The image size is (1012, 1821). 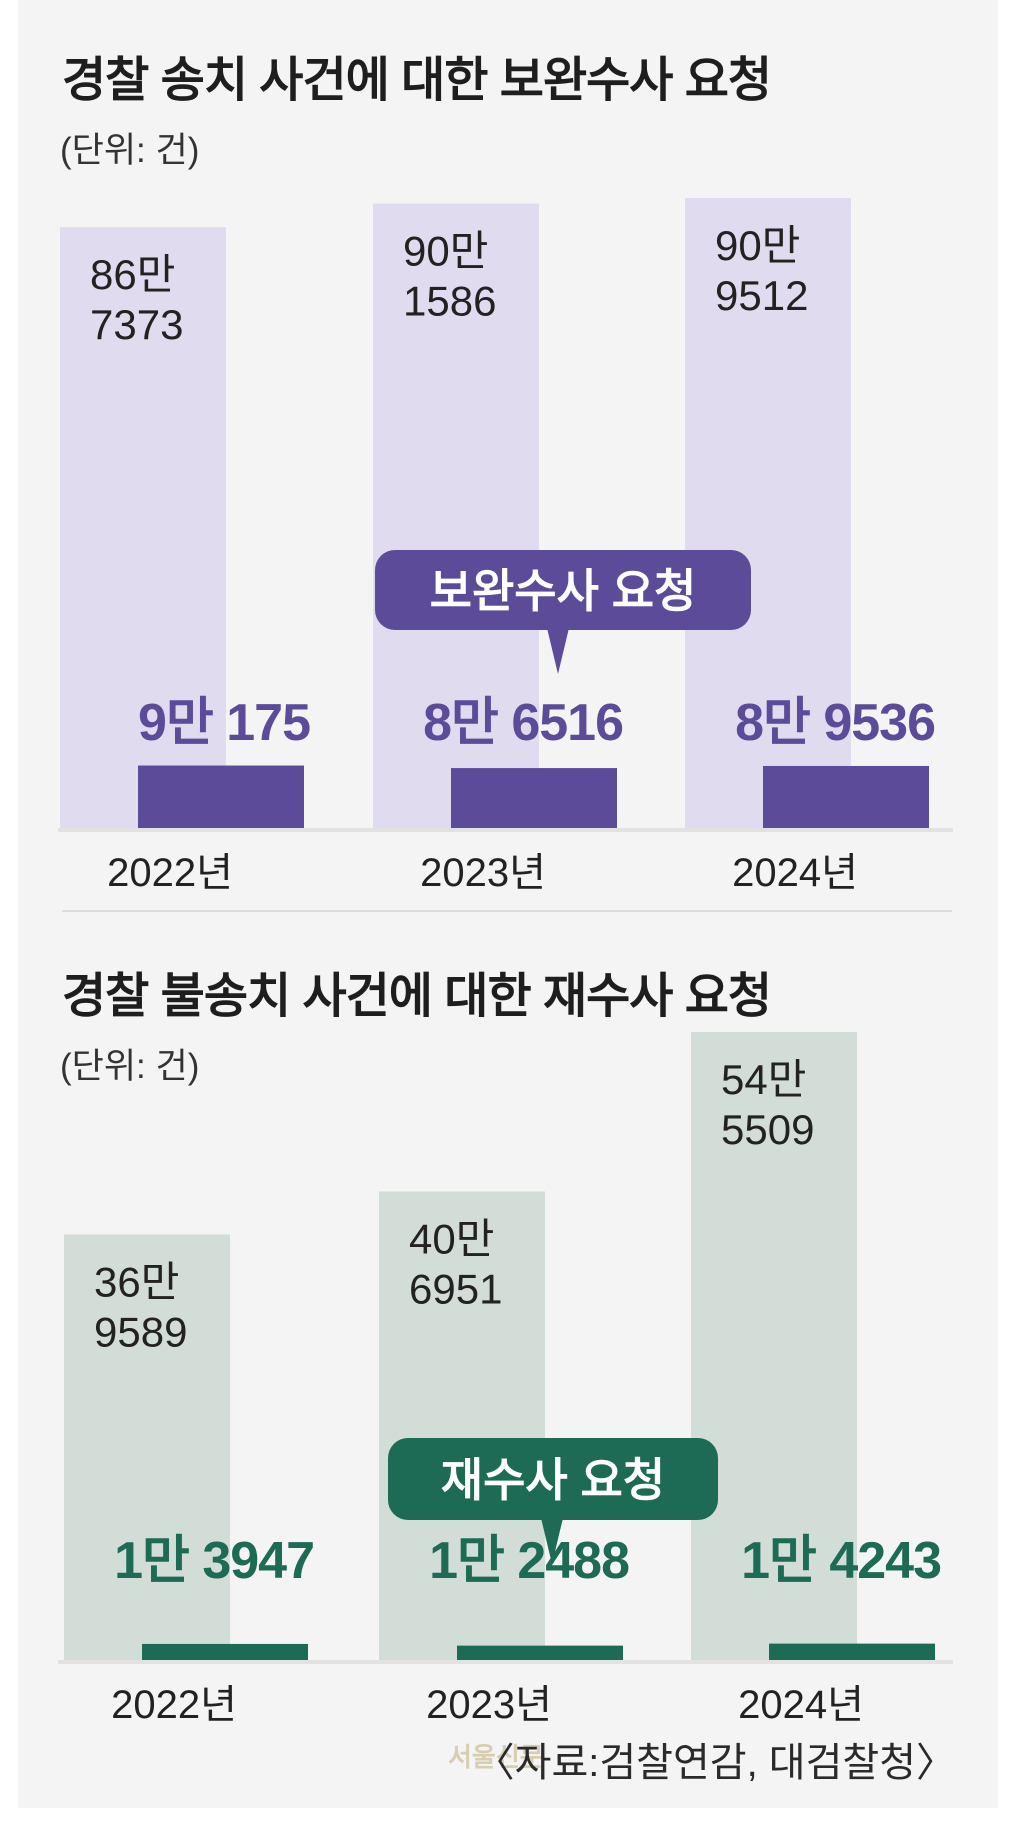 I want to click on request-value-label: 8만 6516, so click(x=523, y=723).